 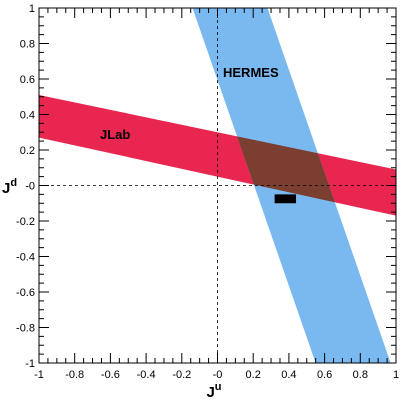 I want to click on hermes-label: HERMES, so click(x=251, y=72).